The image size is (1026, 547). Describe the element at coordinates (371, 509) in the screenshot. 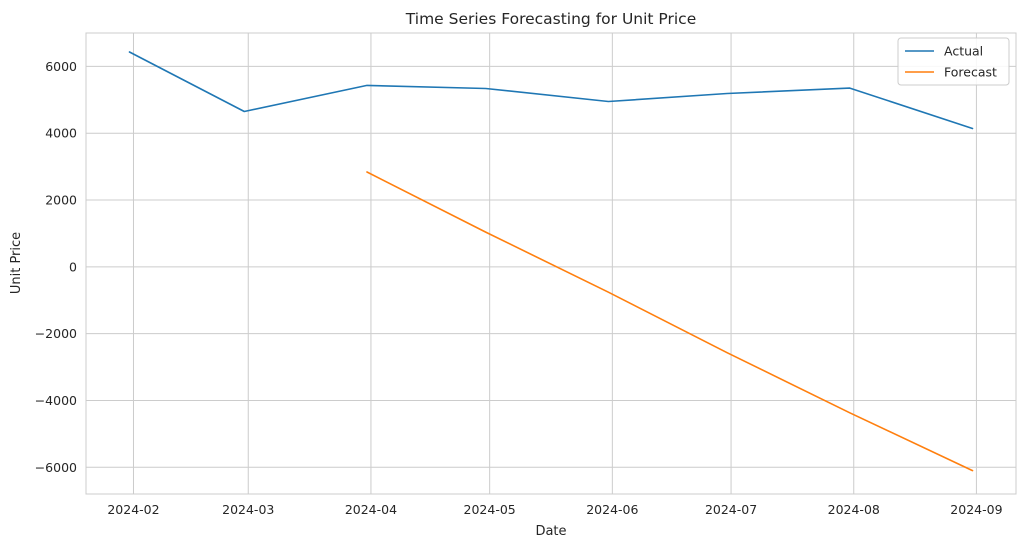

I see `x-tick-label: 2024-04` at that location.